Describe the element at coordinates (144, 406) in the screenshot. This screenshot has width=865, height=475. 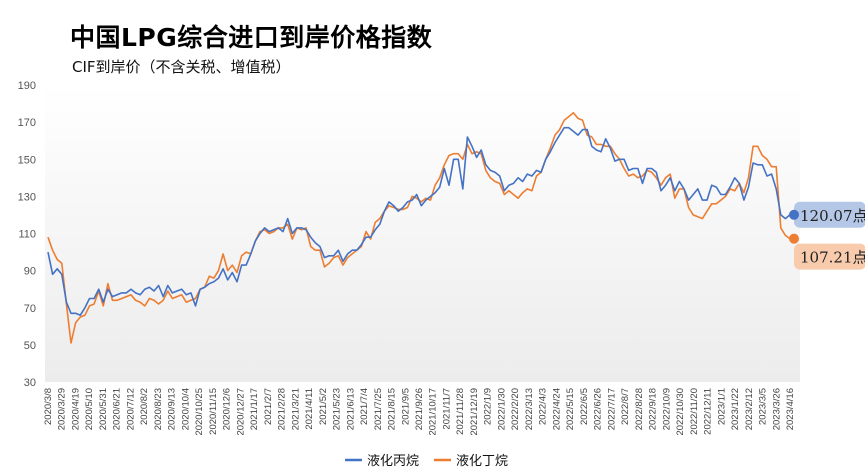
I see `x-tick-label: 2020/8/2` at that location.